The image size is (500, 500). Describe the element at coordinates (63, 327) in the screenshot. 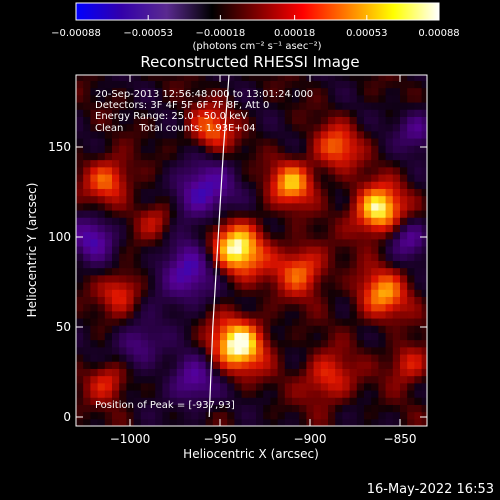

I see `y-tick-label: 50` at that location.